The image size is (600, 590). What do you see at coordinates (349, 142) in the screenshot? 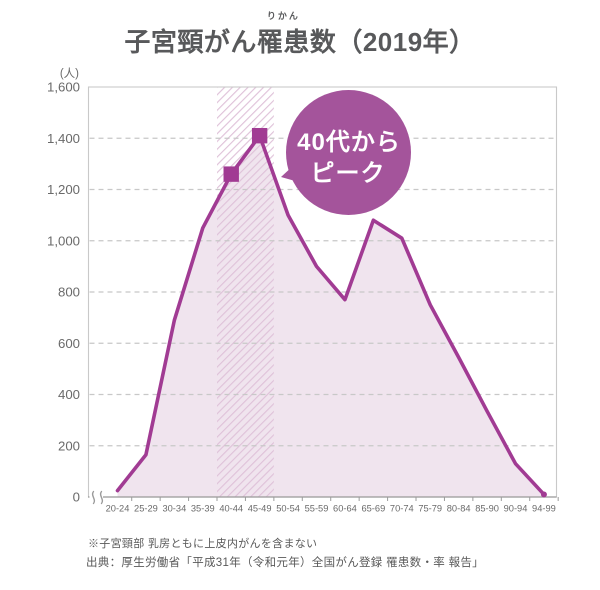
I see `callout-text-line1: 40代から` at bounding box center [349, 142].